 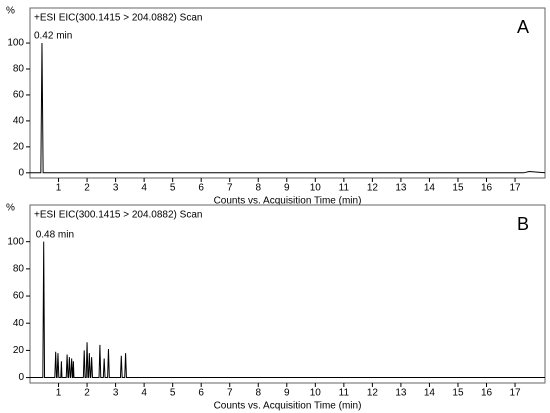 I want to click on peak-label: 0.42 min, so click(x=53, y=36).